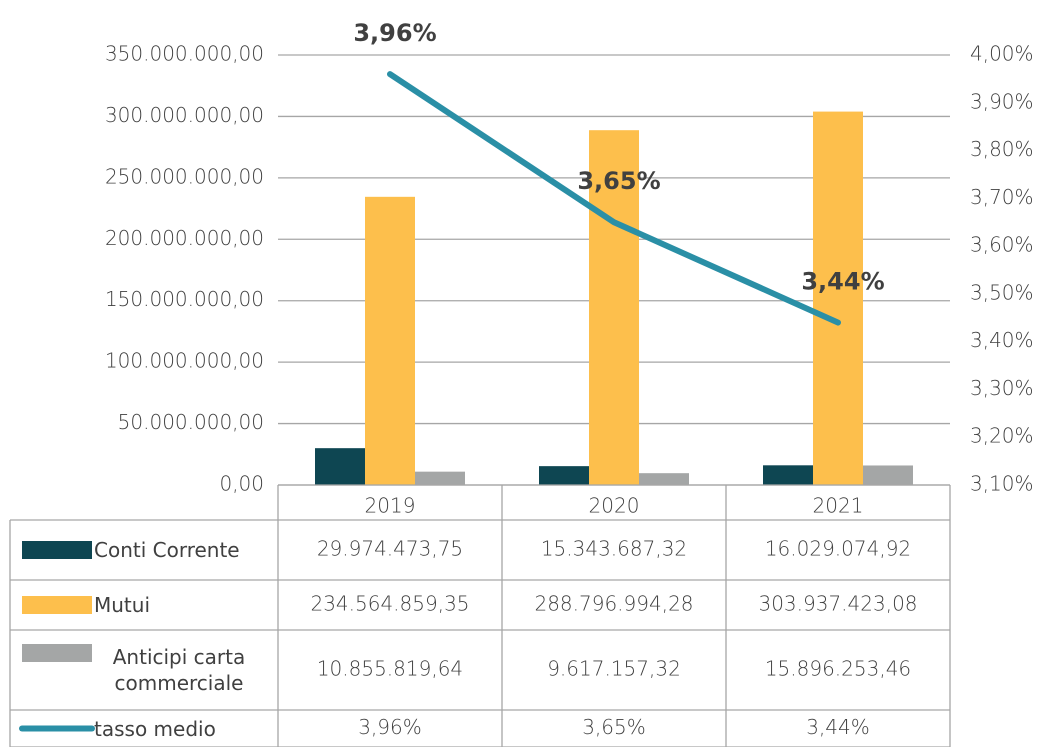 The image size is (1055, 747). I want to click on y-tick-label: 350.000.000,00, so click(184, 54).